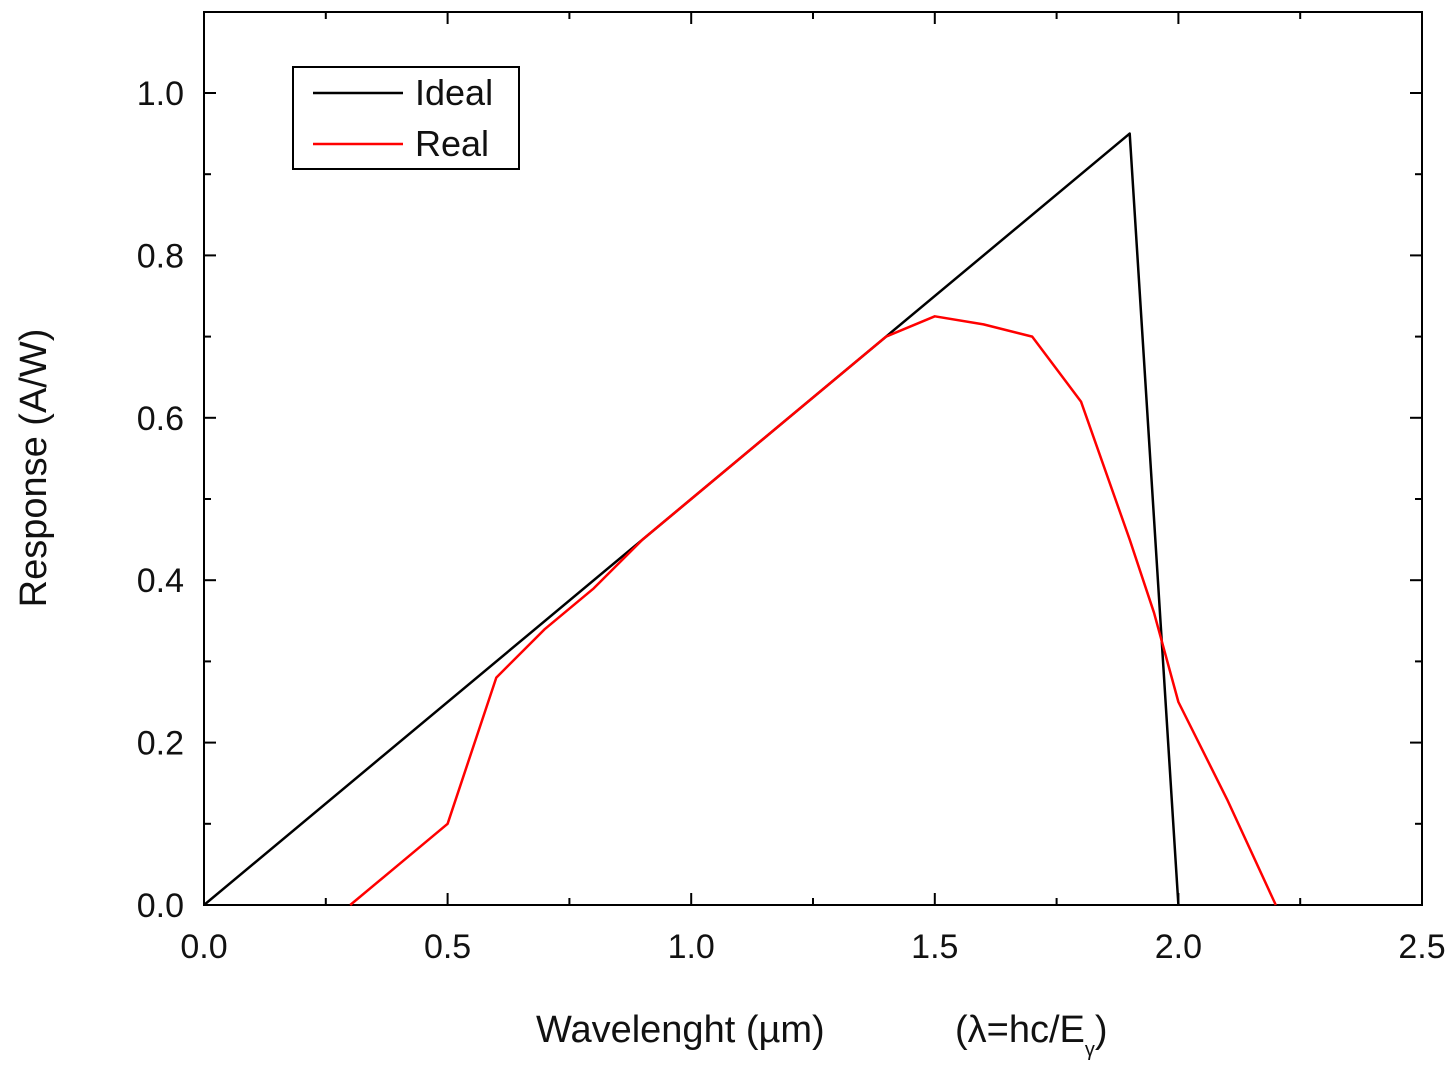 Image resolution: width=1451 pixels, height=1070 pixels. What do you see at coordinates (1178, 947) in the screenshot?
I see `x-tick-label: 2.0` at bounding box center [1178, 947].